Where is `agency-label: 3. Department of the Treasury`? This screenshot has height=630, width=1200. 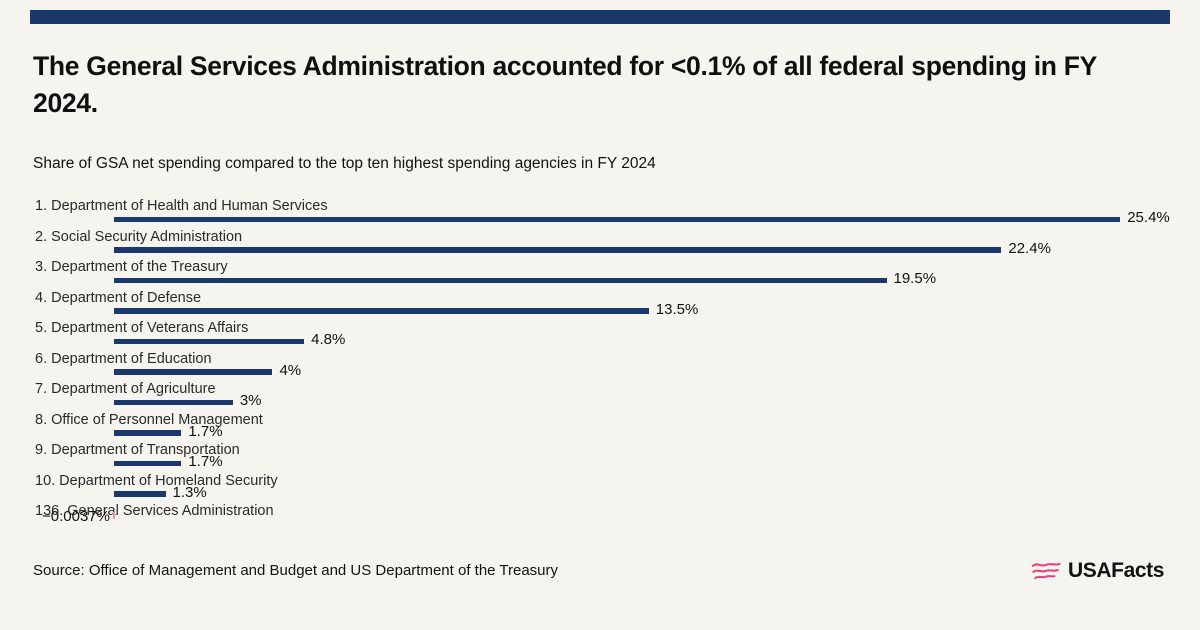
agency-label: 3. Department of the Treasury is located at coordinates (131, 267).